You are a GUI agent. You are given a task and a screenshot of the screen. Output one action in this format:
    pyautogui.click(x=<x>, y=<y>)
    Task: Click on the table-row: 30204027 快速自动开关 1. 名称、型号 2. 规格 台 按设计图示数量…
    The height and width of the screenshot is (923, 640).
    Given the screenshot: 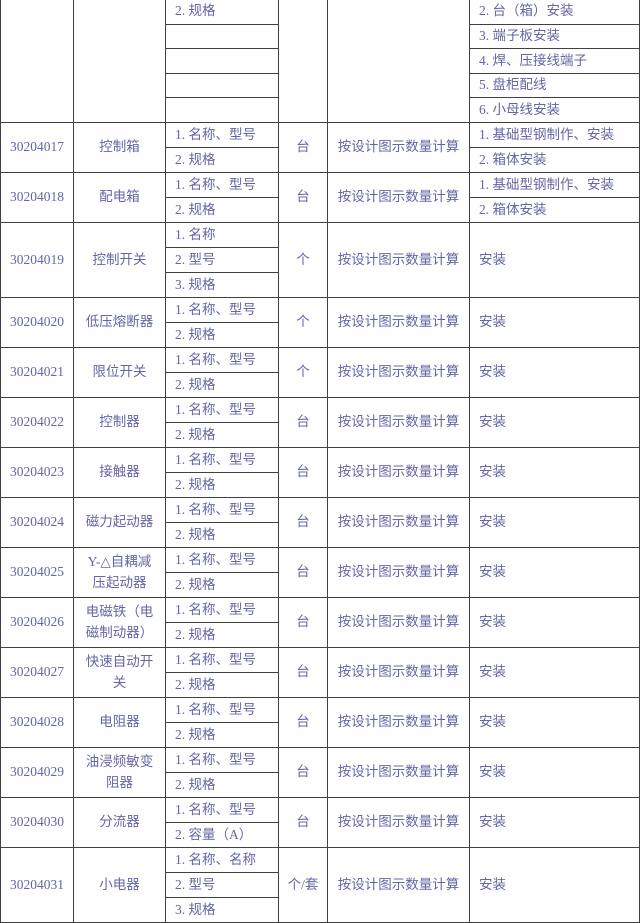 What is the action you would take?
    pyautogui.click(x=320, y=673)
    